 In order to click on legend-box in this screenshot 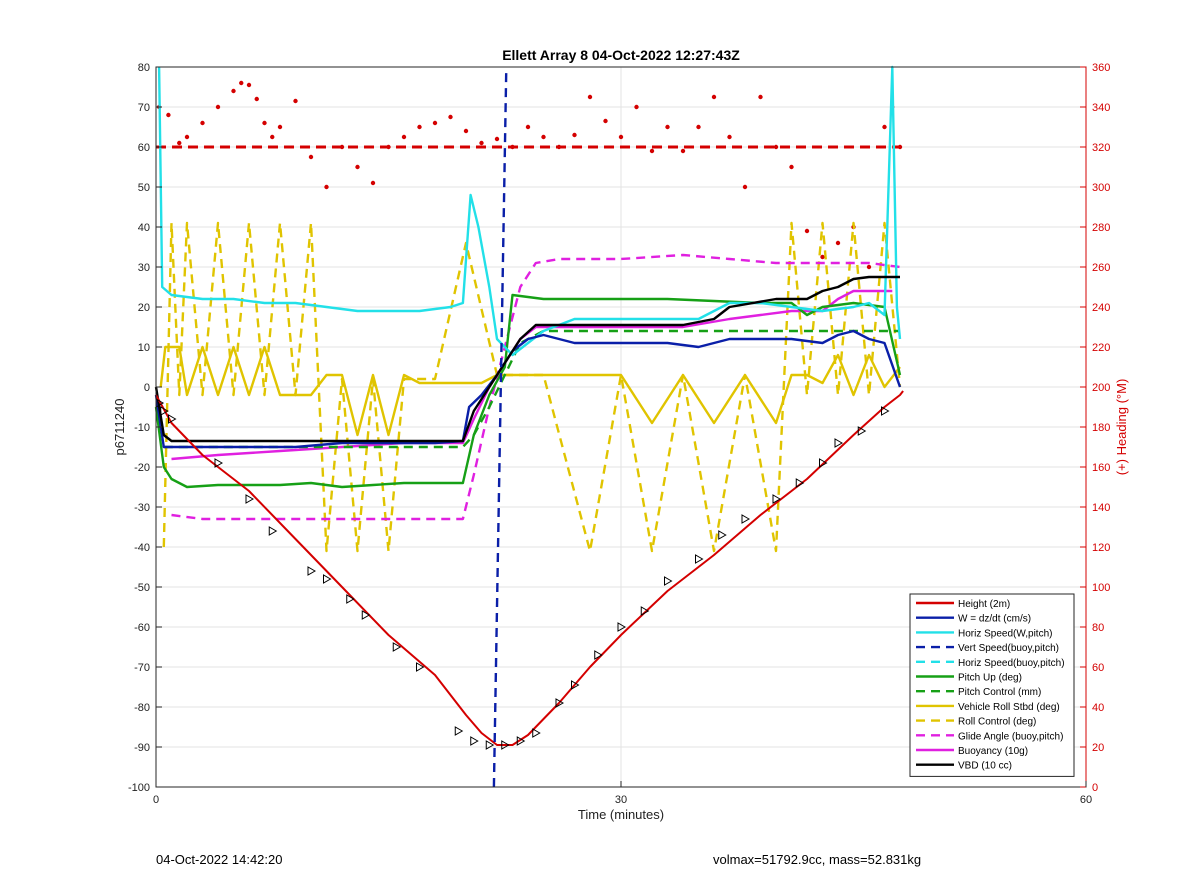, I will do `click(992, 685)`.